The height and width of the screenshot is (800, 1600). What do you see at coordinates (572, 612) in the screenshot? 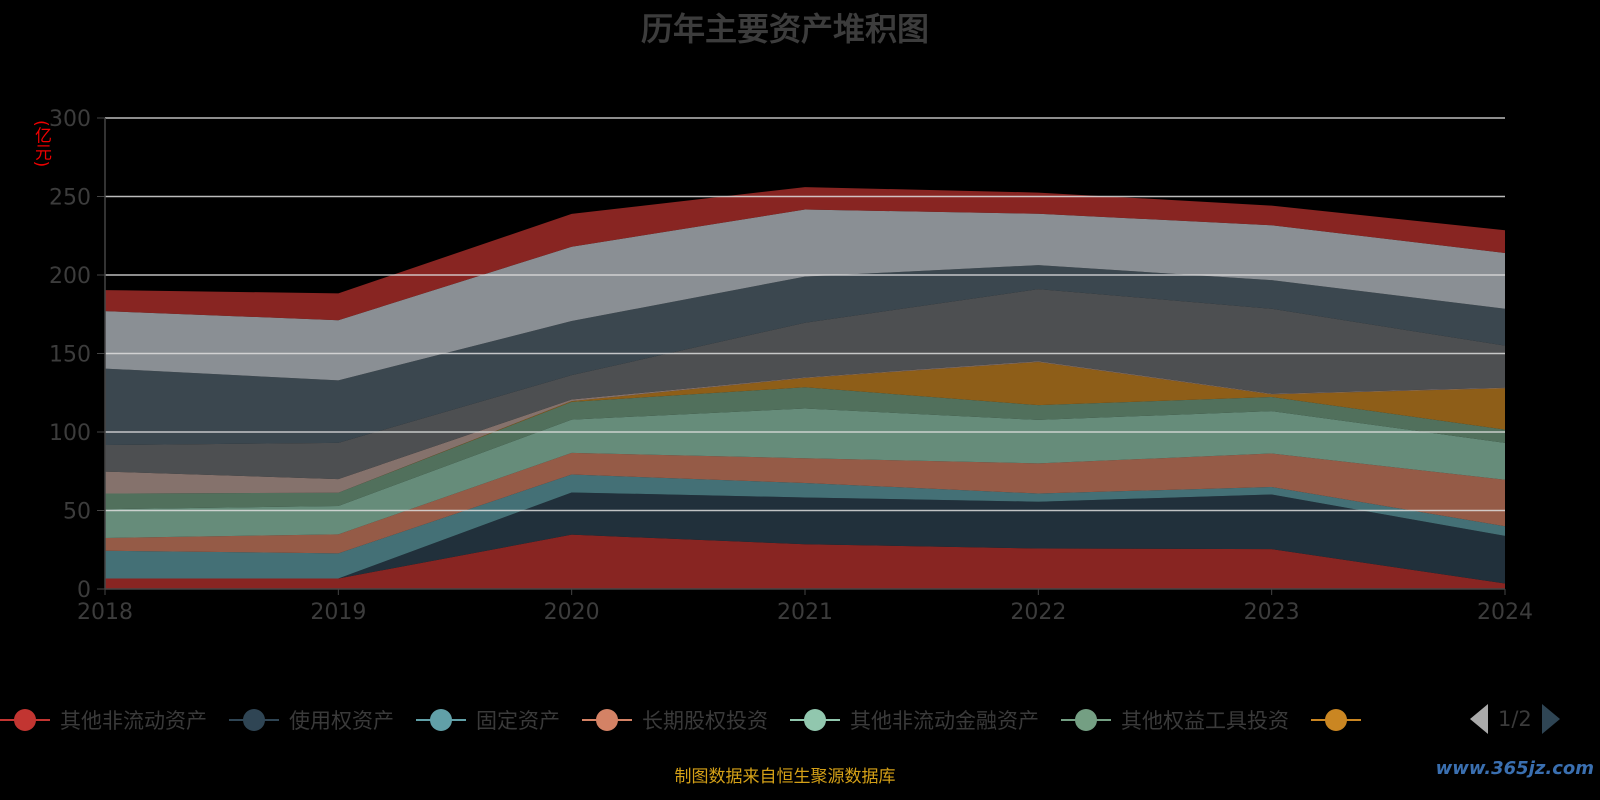
I see `x-tick-label: 2020` at bounding box center [572, 612].